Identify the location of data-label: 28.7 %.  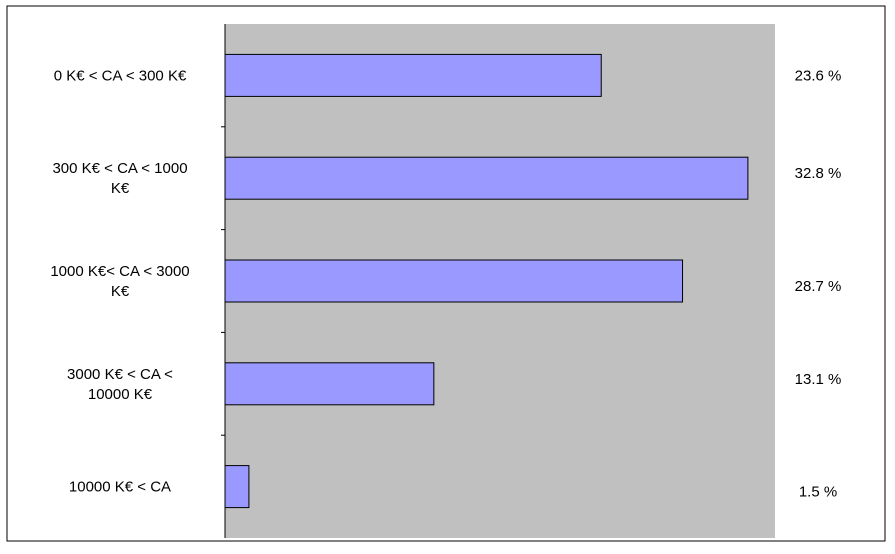
(818, 286).